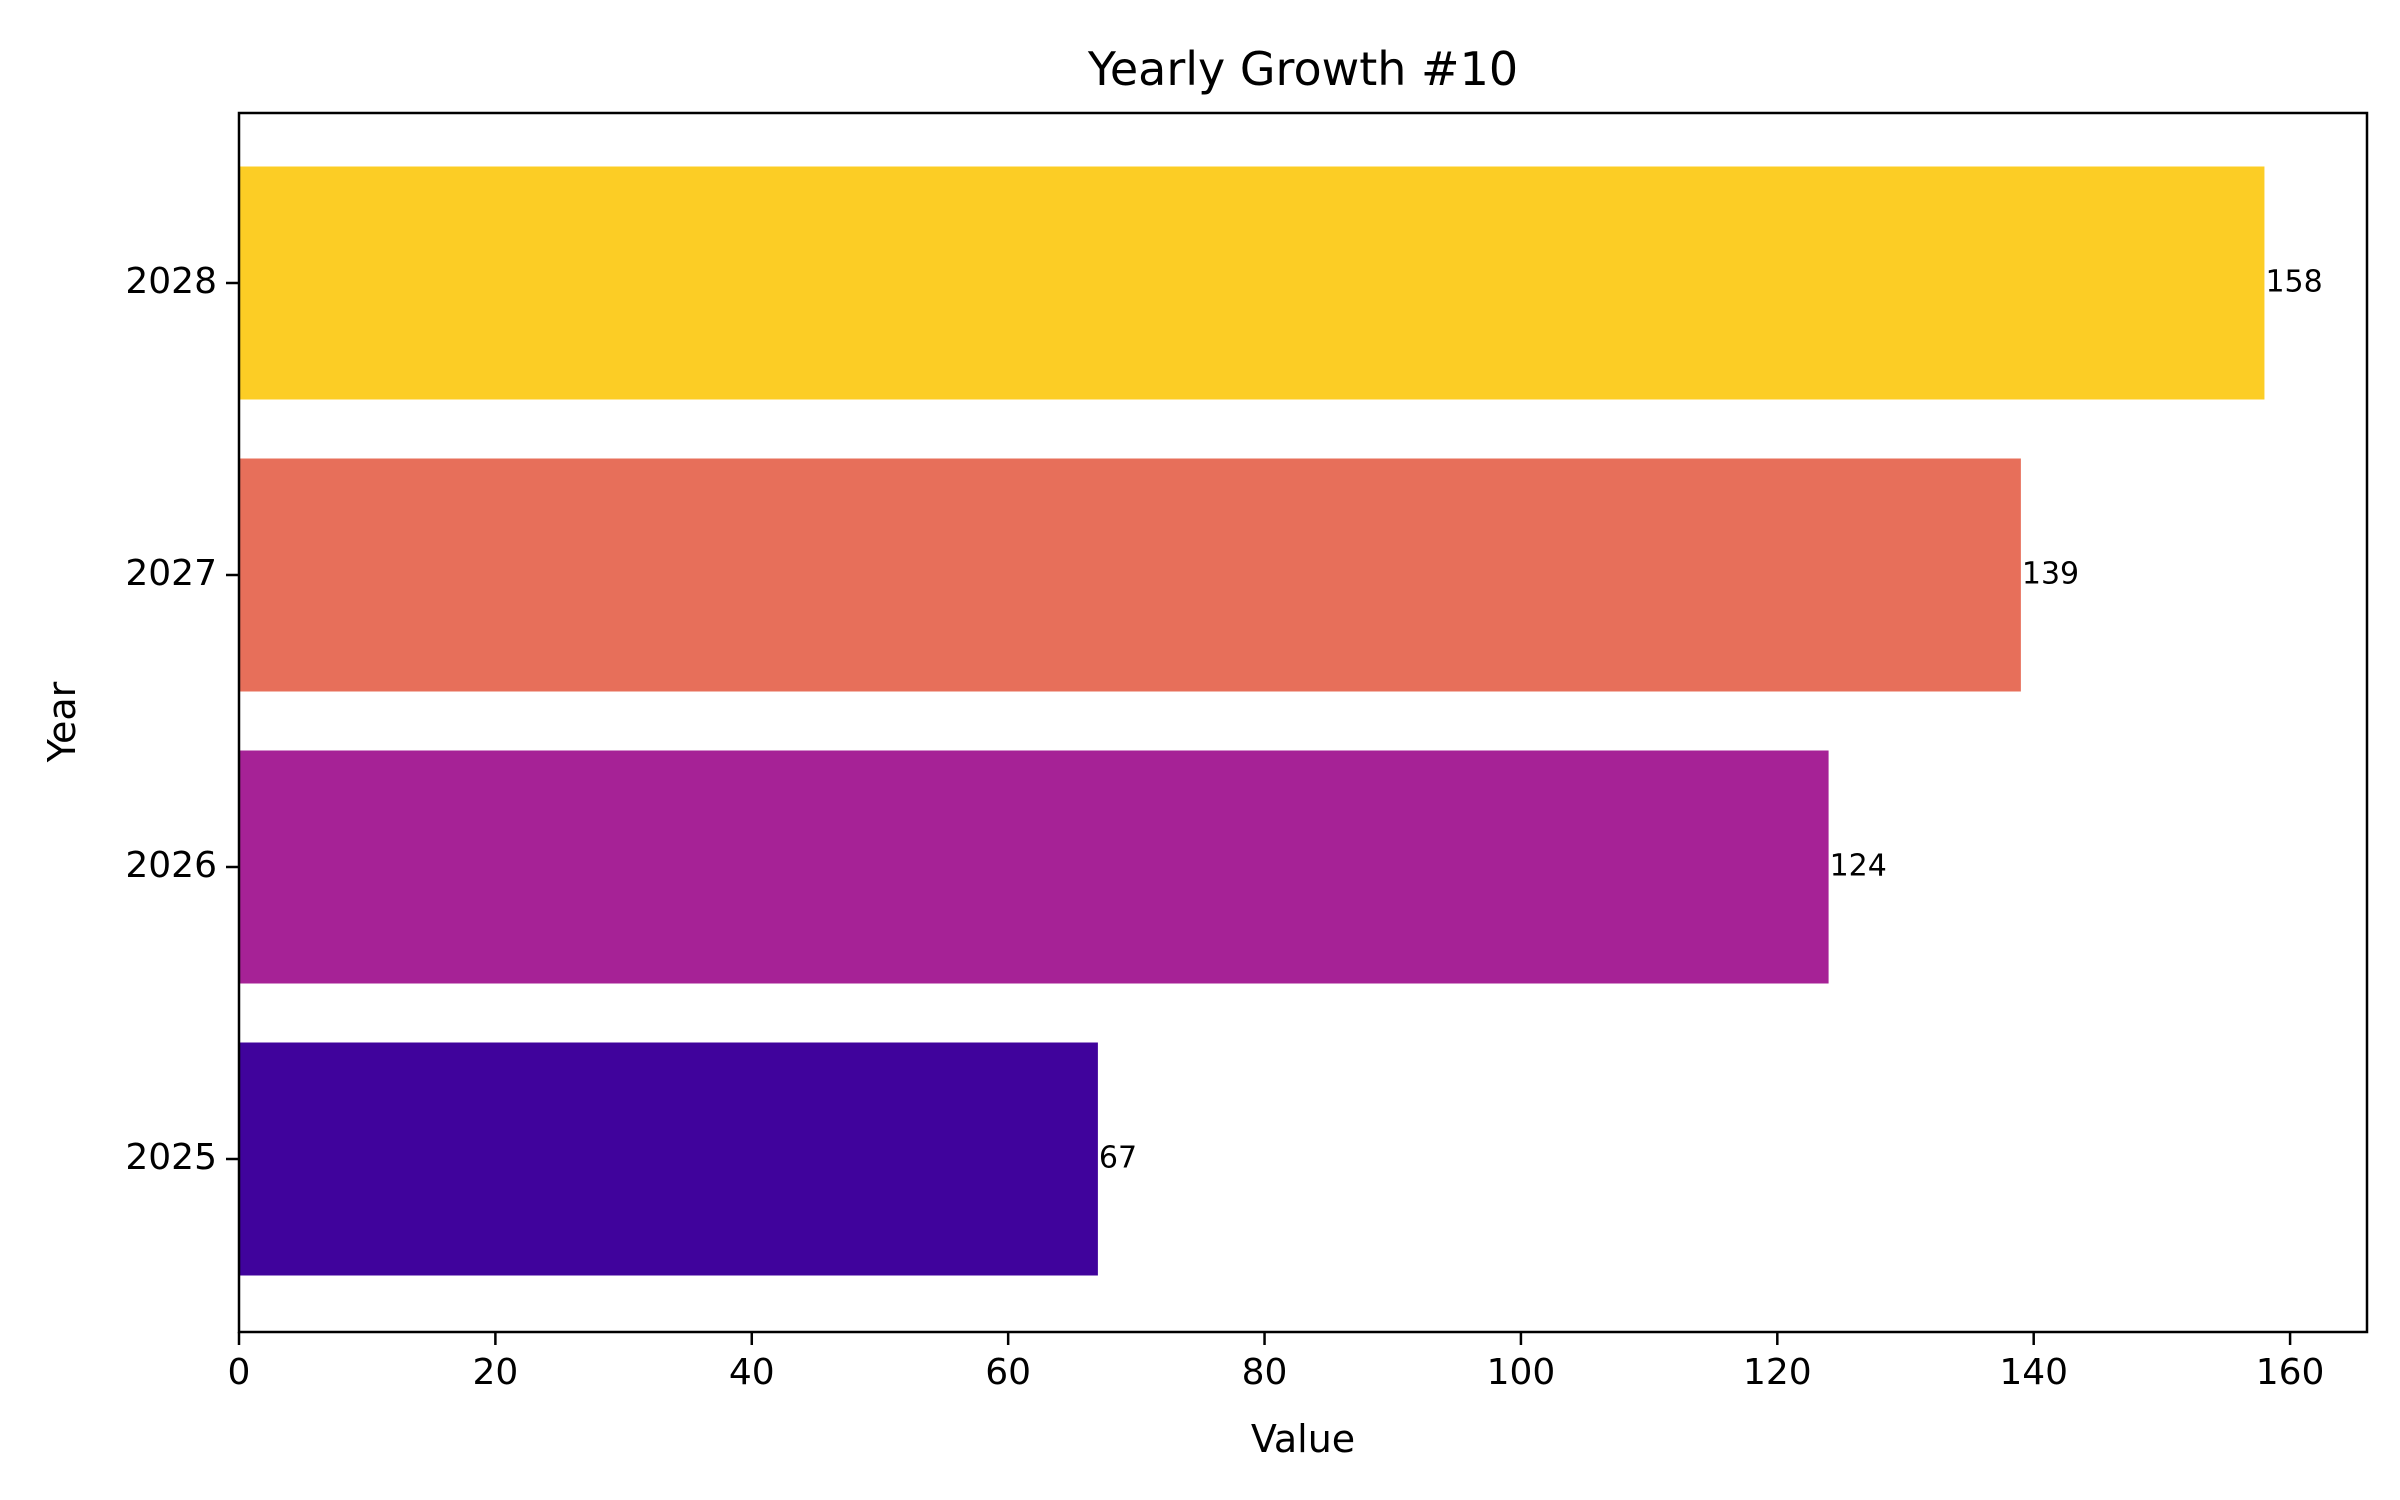 This screenshot has height=1500, width=2400. What do you see at coordinates (182, 719) in the screenshot?
I see `y-axis: 2025 2026 2027 2028` at bounding box center [182, 719].